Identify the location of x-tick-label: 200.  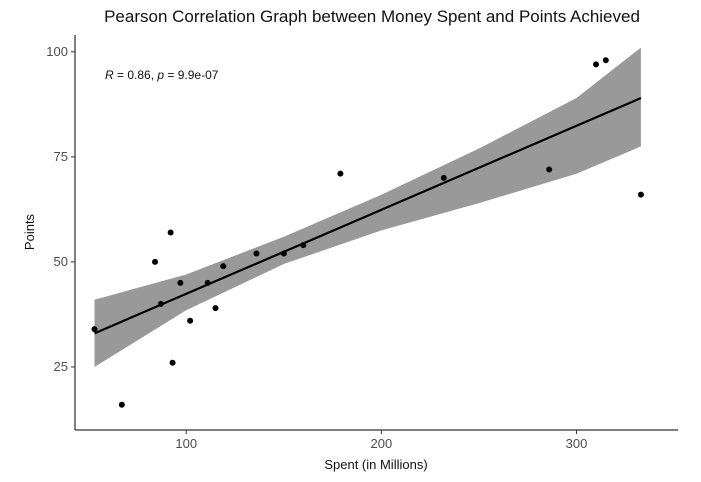
(382, 443).